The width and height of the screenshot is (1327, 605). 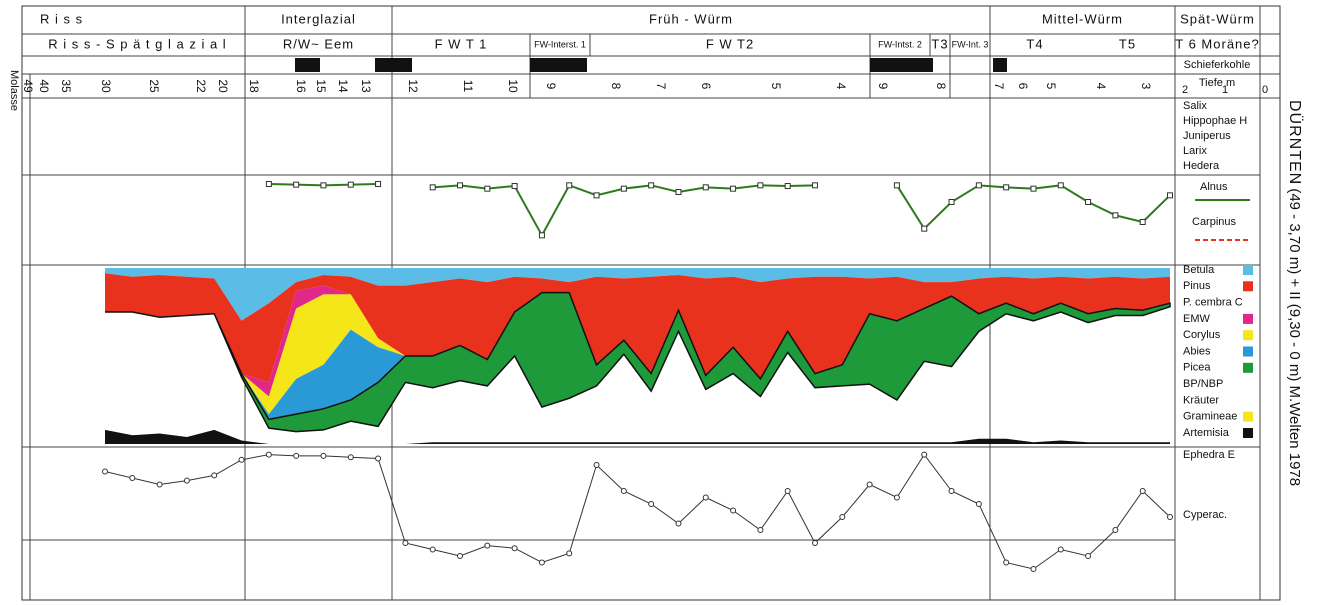 I want to click on row-label: Schieferkohle, so click(x=1217, y=65).